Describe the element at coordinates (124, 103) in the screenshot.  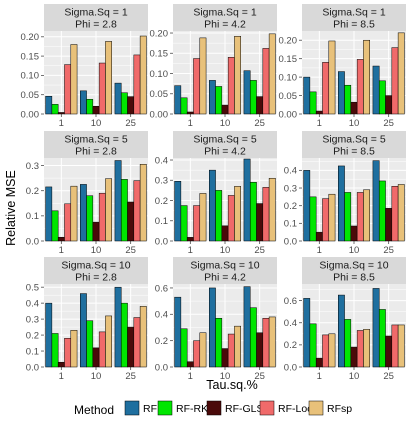
I see `bar-rf-rk: RF-RK @ 25: 0.055` at that location.